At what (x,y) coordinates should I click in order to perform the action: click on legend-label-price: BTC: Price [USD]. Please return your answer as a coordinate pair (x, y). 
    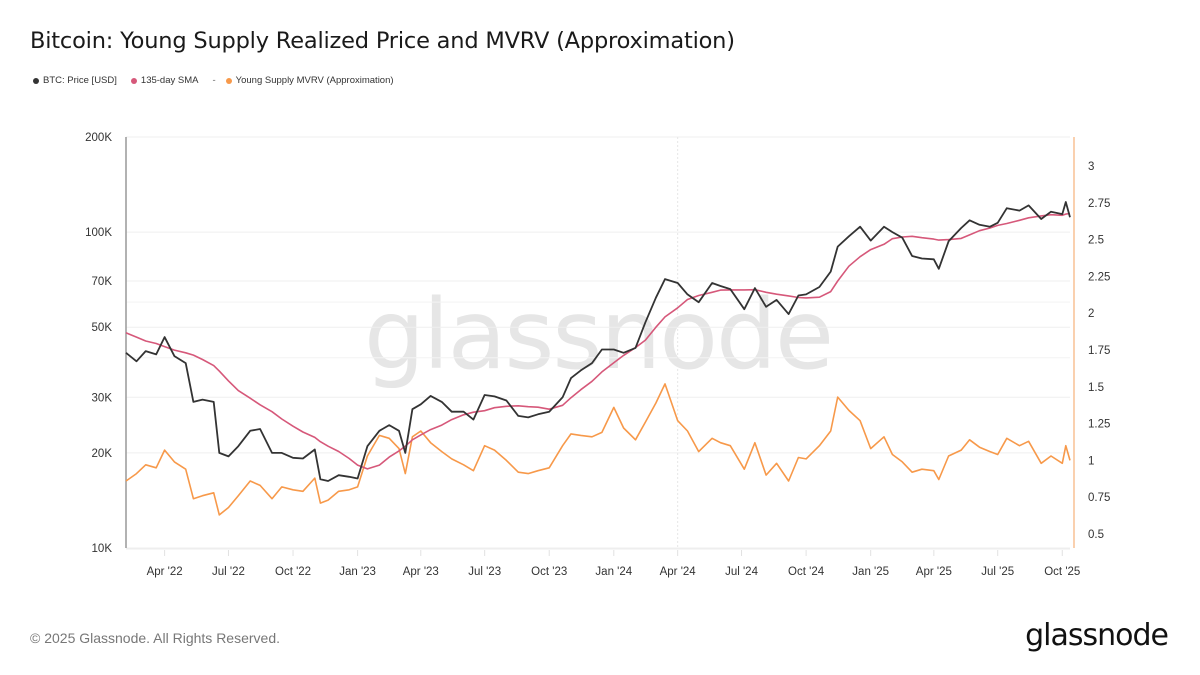
    Looking at the image, I should click on (80, 80).